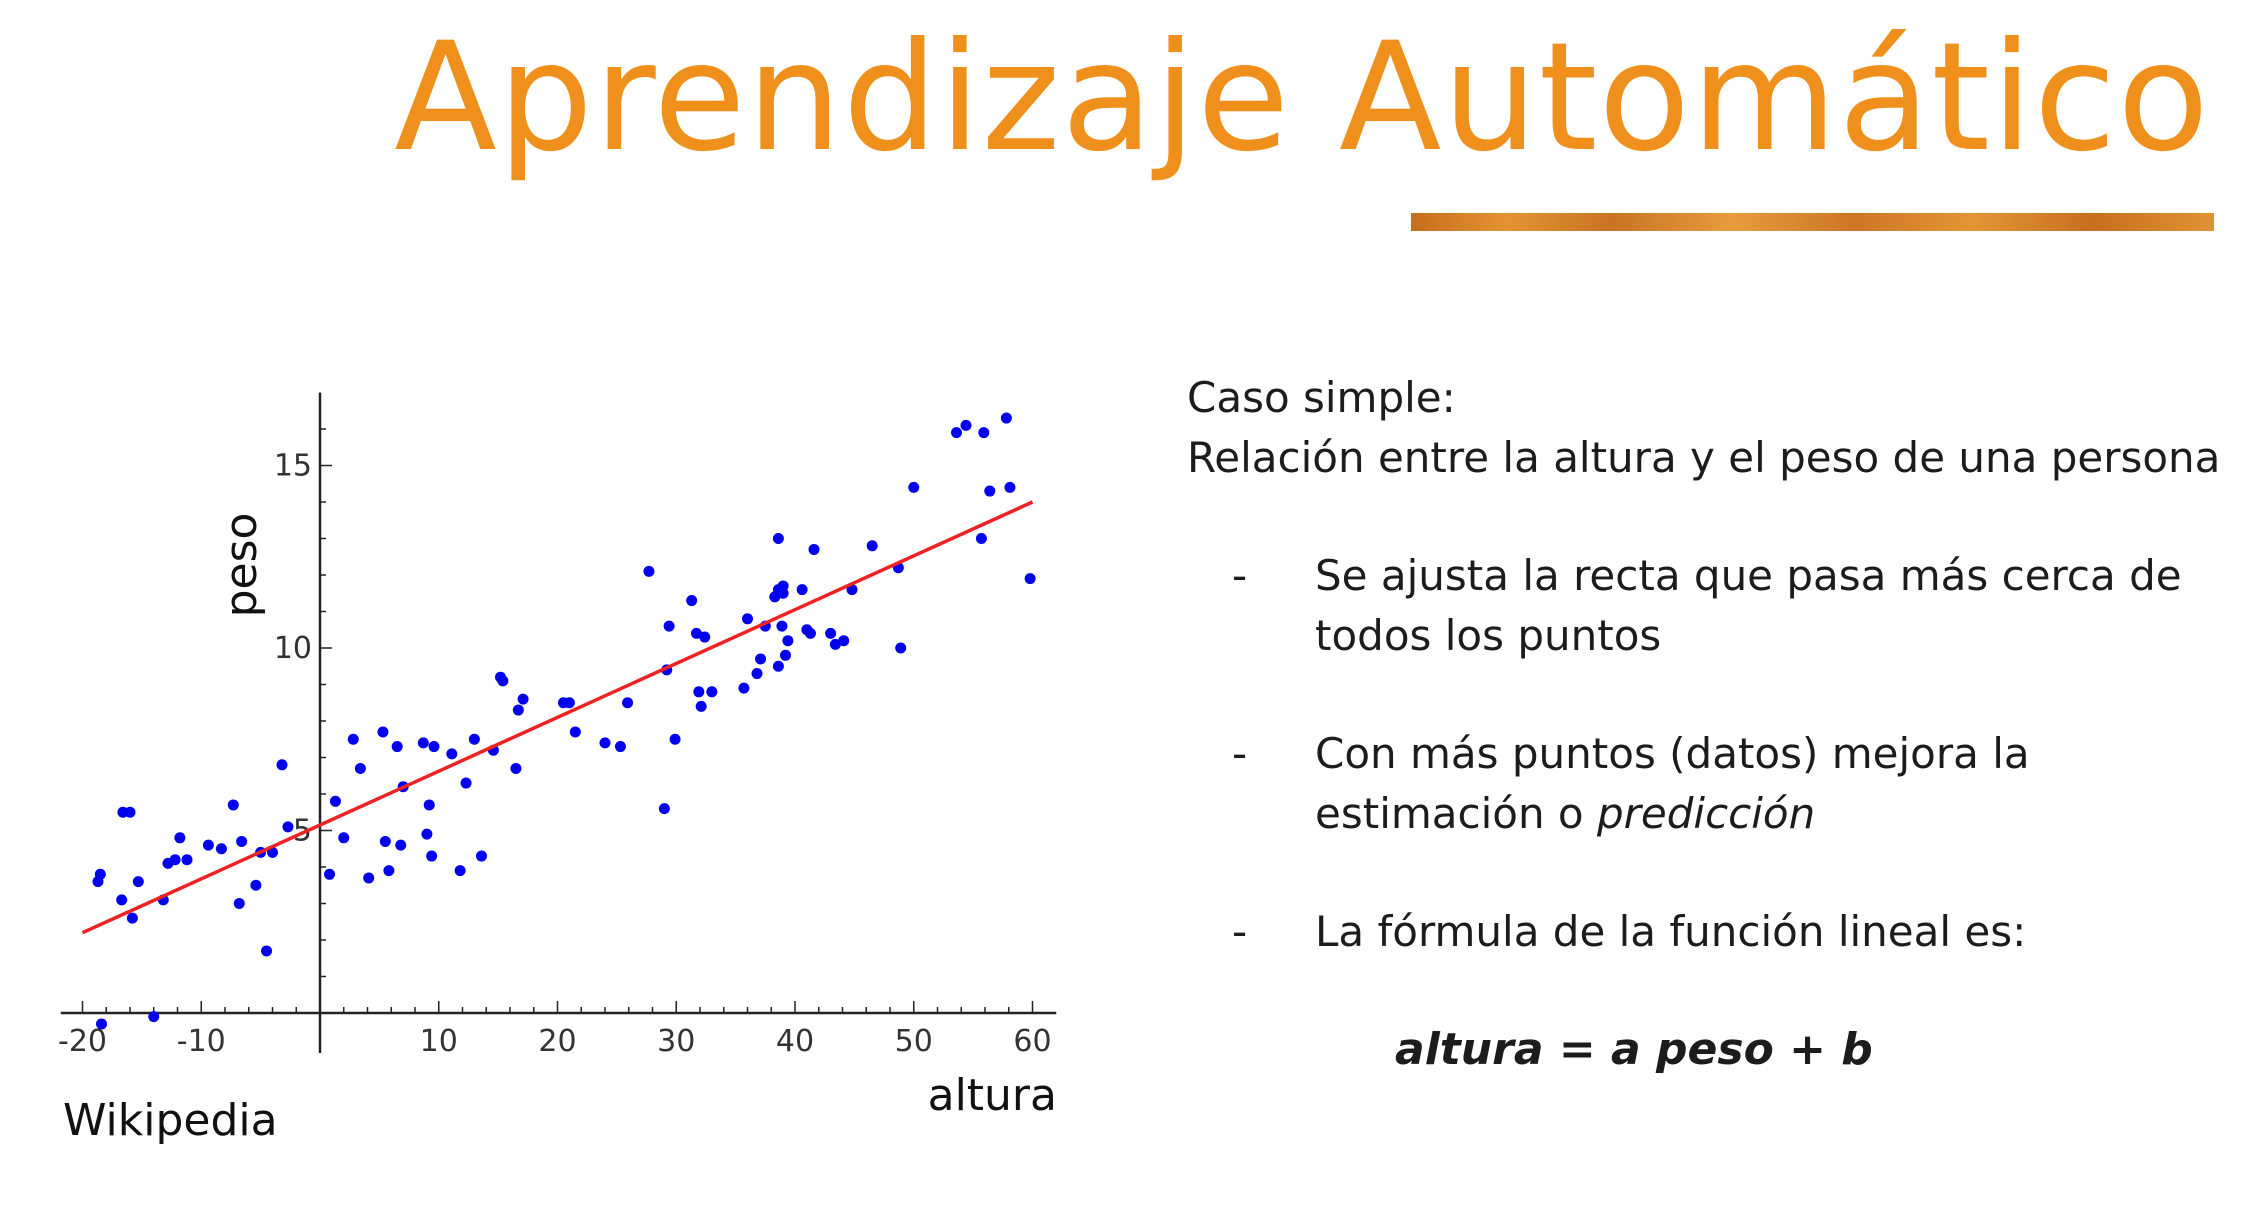 The width and height of the screenshot is (2268, 1229). What do you see at coordinates (1302, 98) in the screenshot?
I see `slide-title: Aprendizaje Automático` at bounding box center [1302, 98].